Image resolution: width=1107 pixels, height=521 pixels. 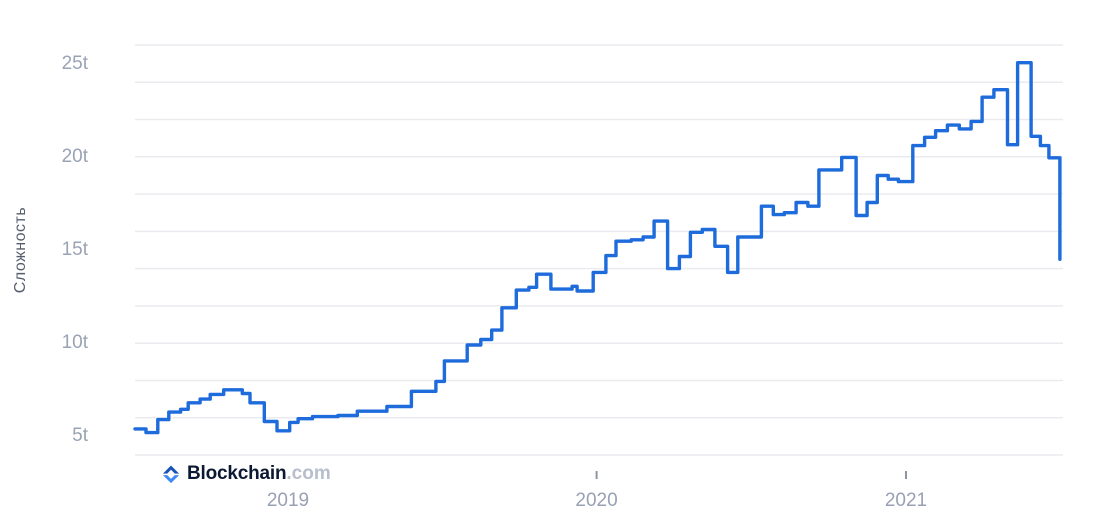 I want to click on blockchain-logo: Blockchain .com, so click(x=246, y=473).